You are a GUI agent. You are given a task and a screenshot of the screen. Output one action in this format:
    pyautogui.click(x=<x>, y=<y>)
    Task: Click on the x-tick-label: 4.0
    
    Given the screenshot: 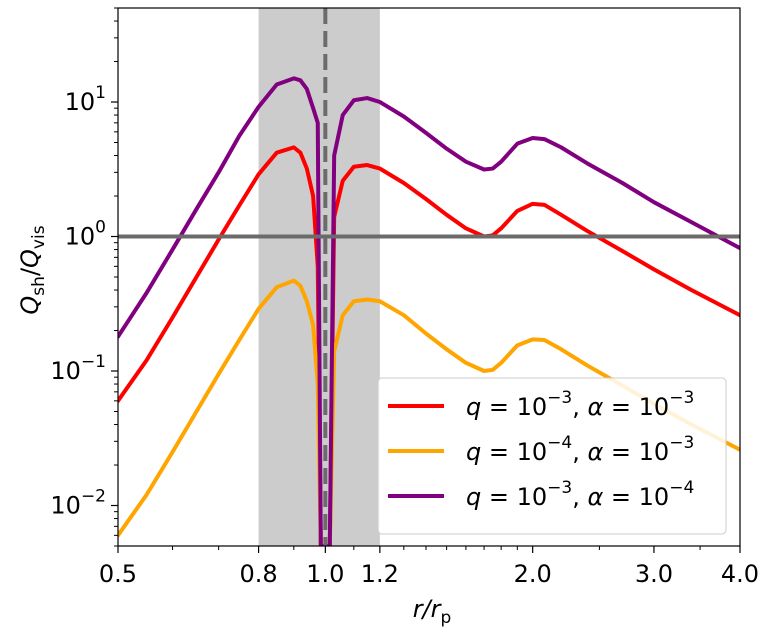 What is the action you would take?
    pyautogui.click(x=740, y=574)
    